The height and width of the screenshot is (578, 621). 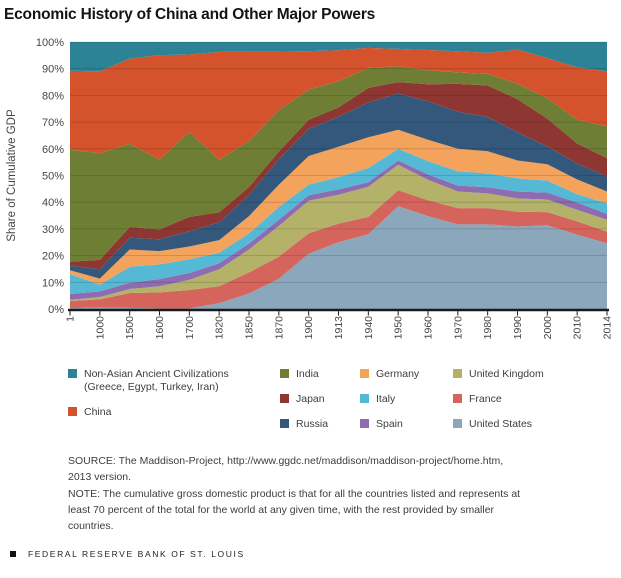 I want to click on legend-label: United Kingdom, so click(x=506, y=374).